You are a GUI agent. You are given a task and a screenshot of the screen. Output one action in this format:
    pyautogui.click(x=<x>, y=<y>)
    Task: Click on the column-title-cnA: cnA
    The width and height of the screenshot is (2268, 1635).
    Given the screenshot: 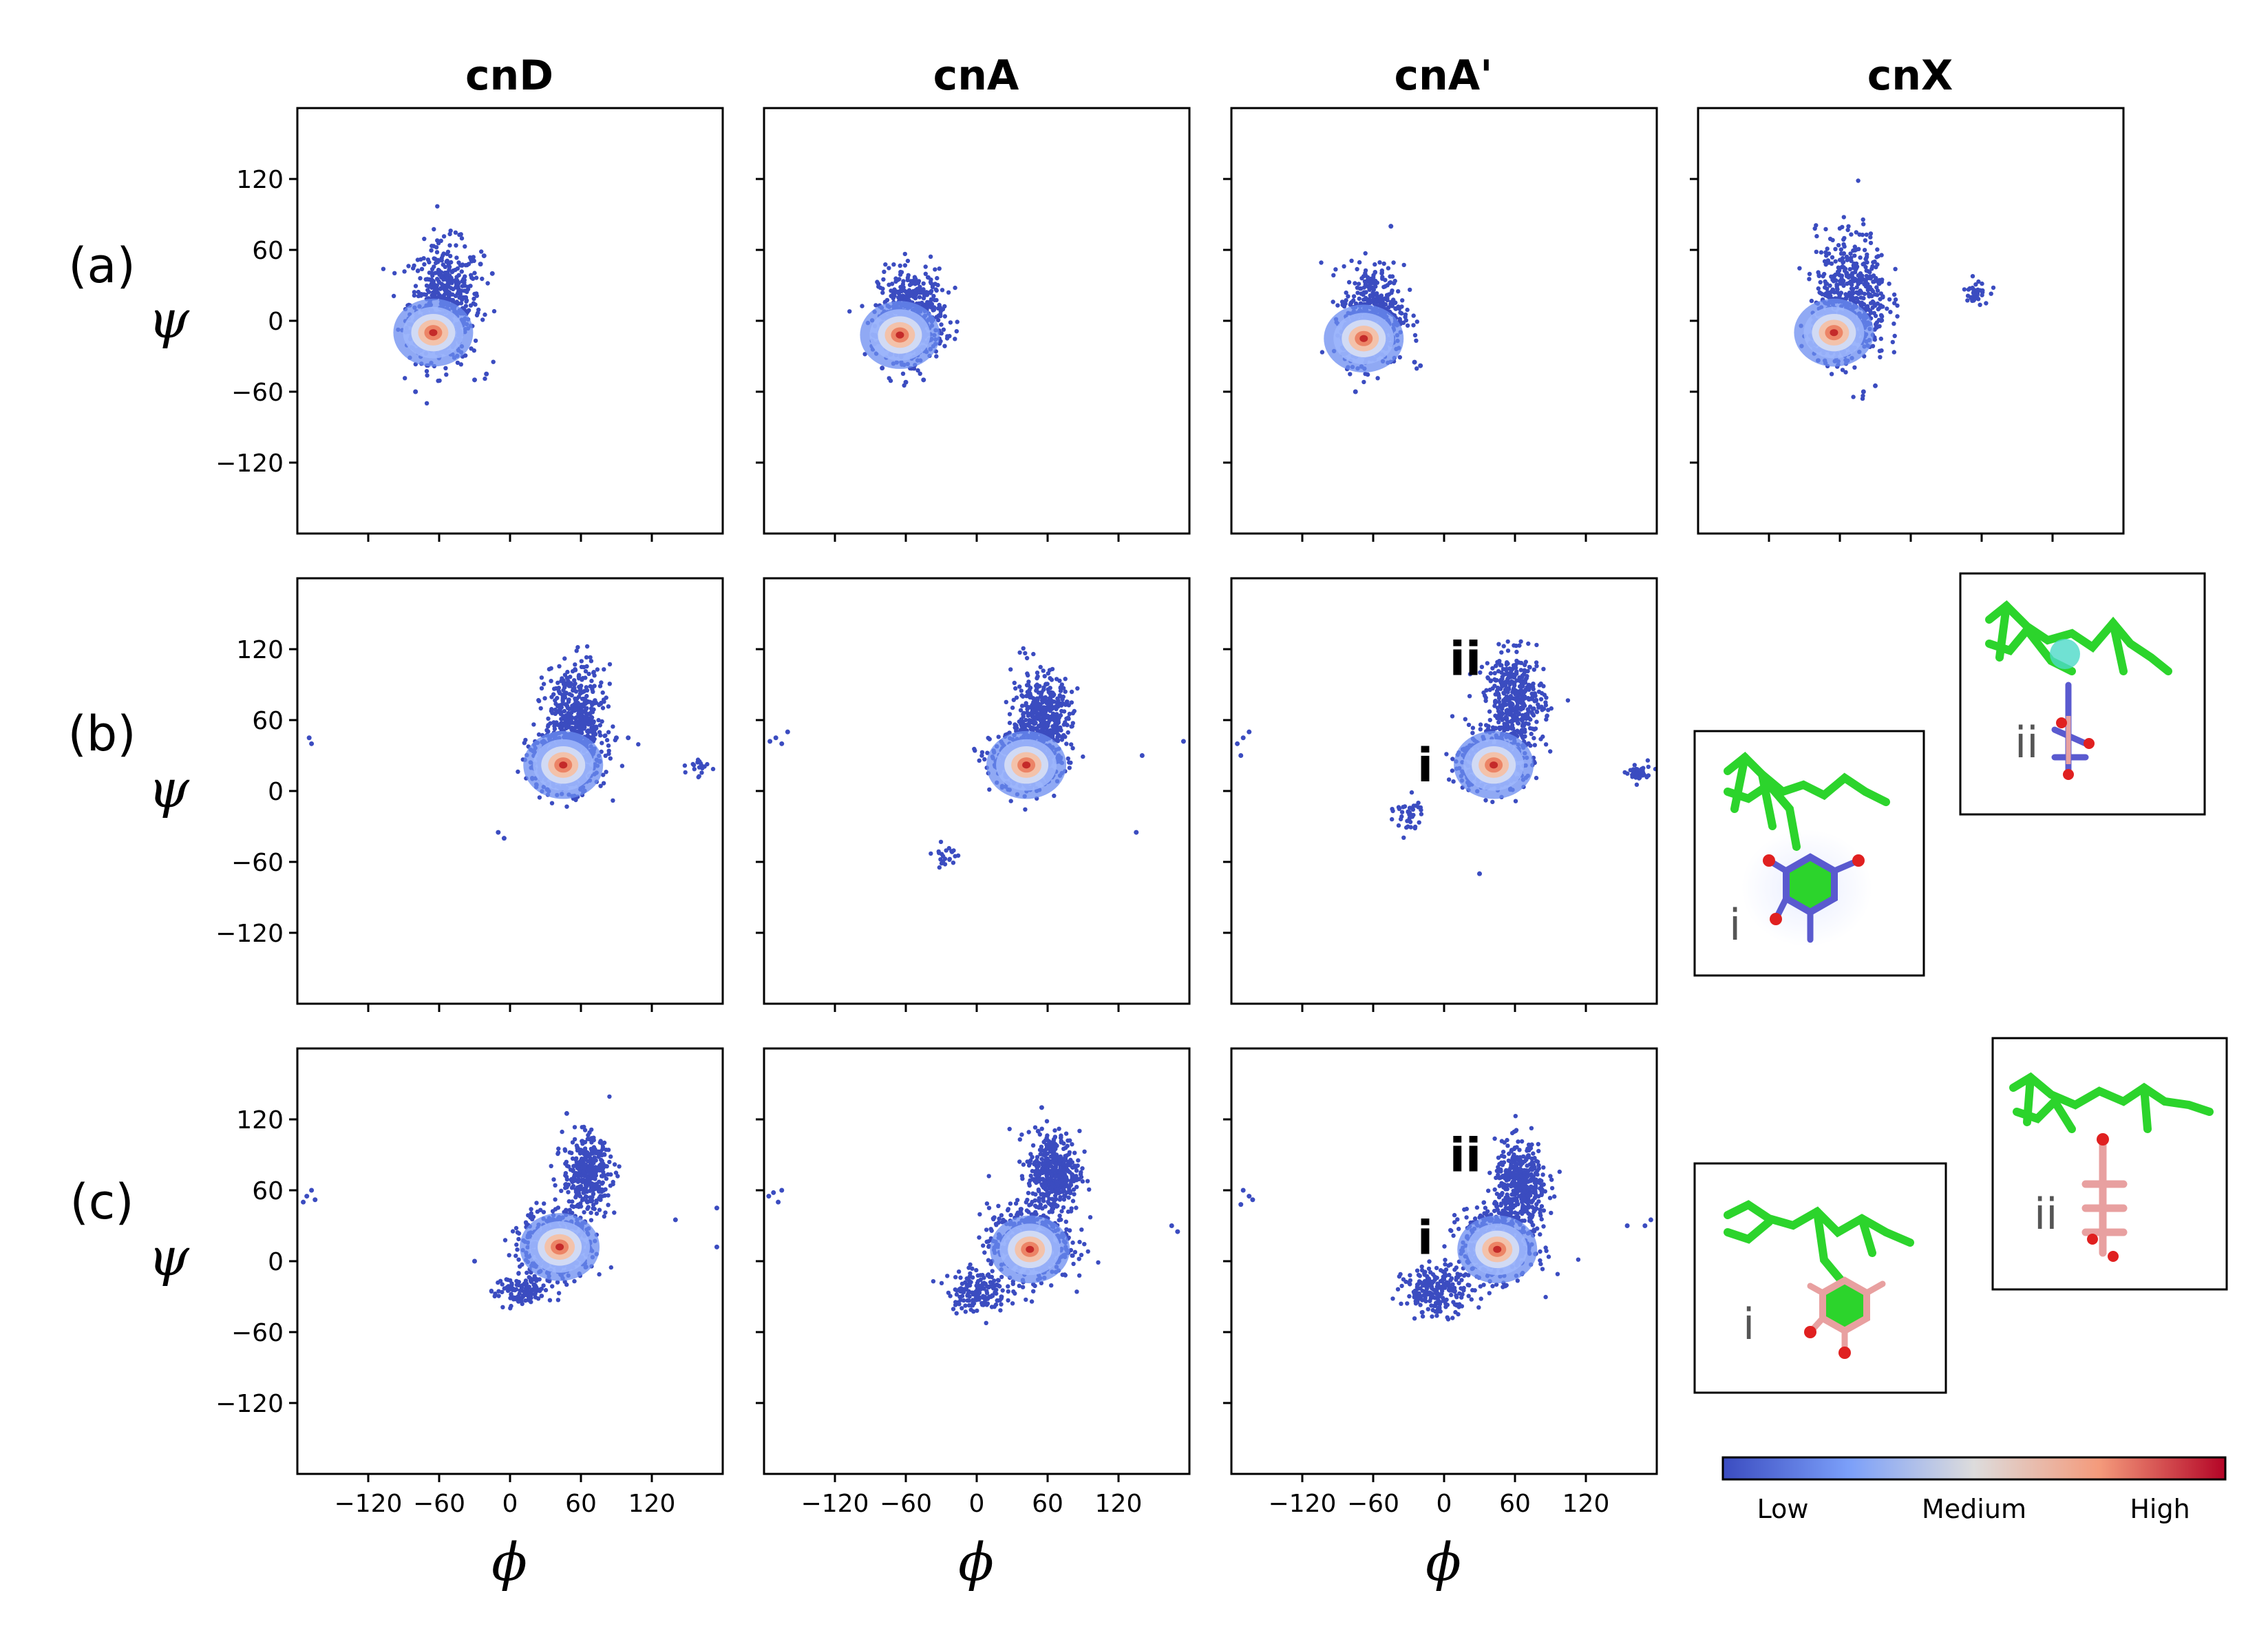 What is the action you would take?
    pyautogui.click(x=976, y=76)
    